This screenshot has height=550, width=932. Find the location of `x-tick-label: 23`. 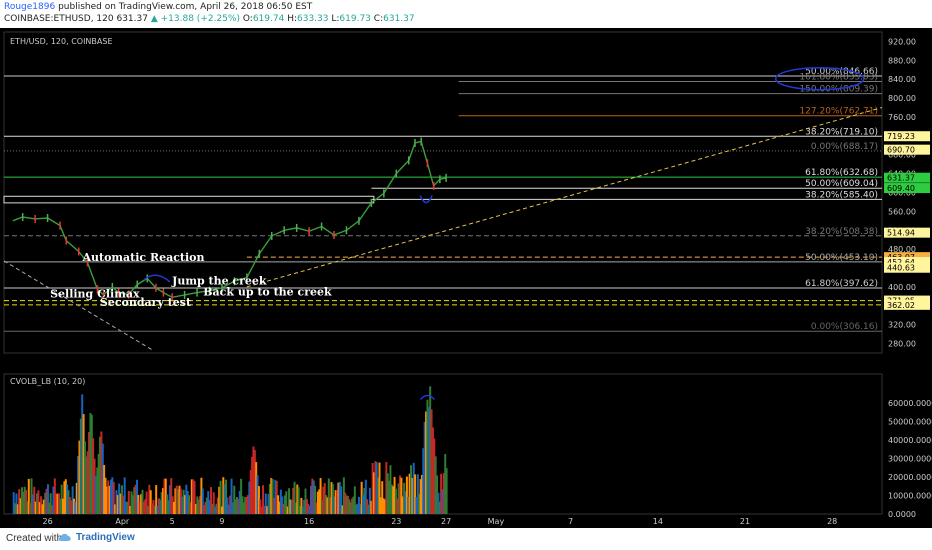

x-tick-label: 23 is located at coordinates (396, 521).